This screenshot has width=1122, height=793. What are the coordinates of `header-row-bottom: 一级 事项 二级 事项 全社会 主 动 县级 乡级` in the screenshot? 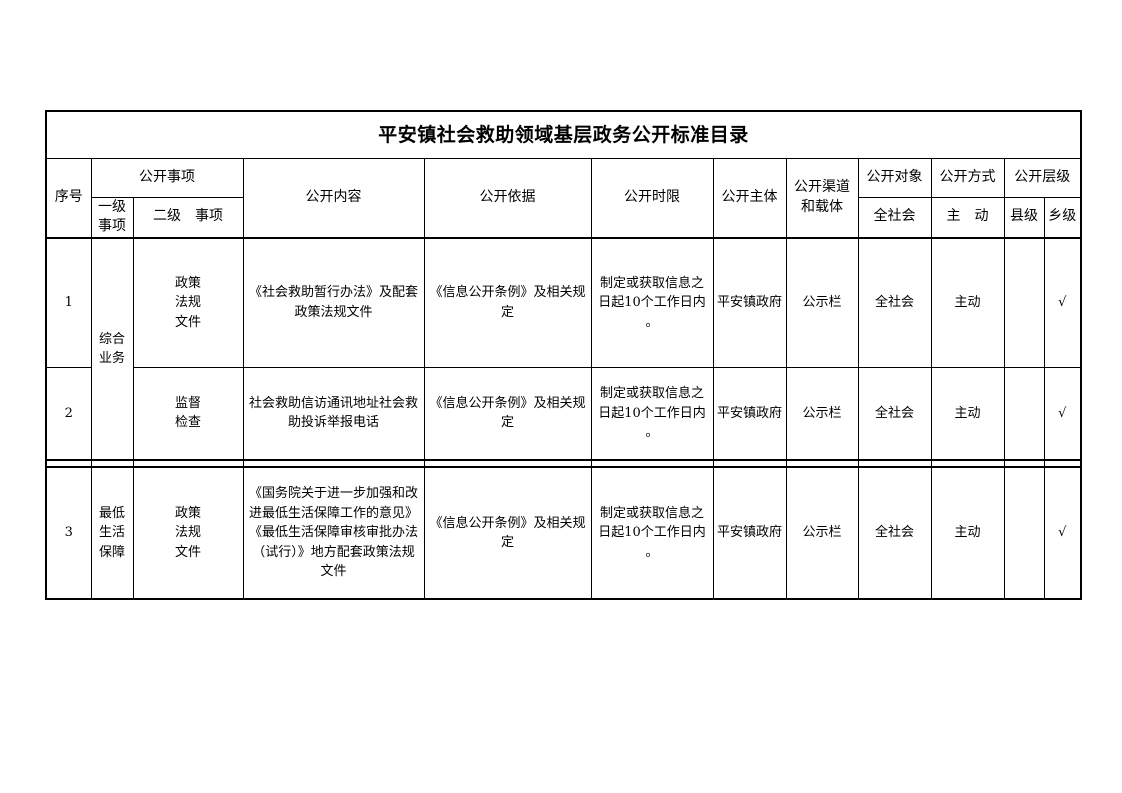 It's located at (564, 217).